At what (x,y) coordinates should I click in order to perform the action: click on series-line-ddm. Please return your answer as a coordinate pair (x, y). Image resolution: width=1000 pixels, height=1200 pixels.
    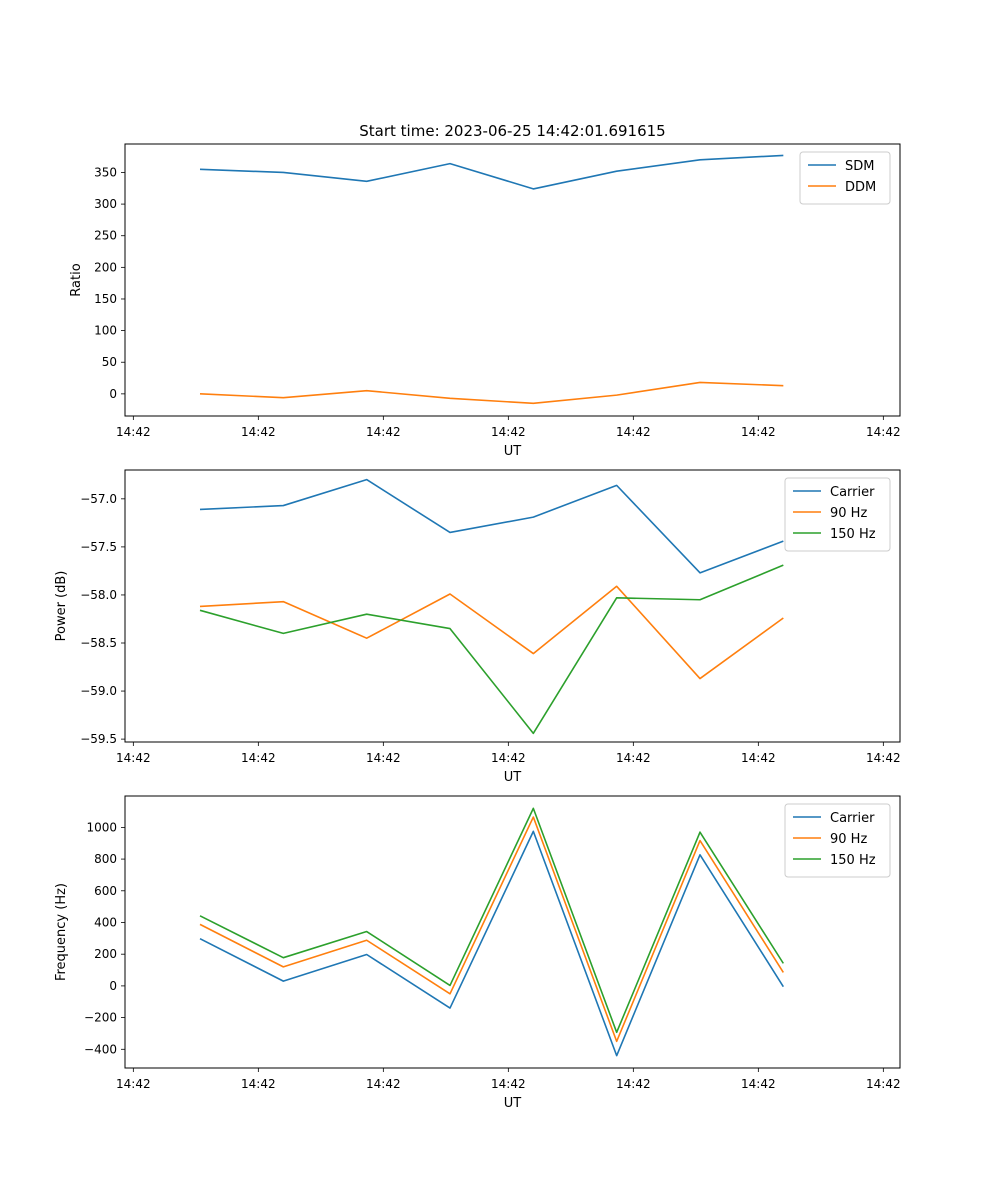
    Looking at the image, I should click on (491, 393).